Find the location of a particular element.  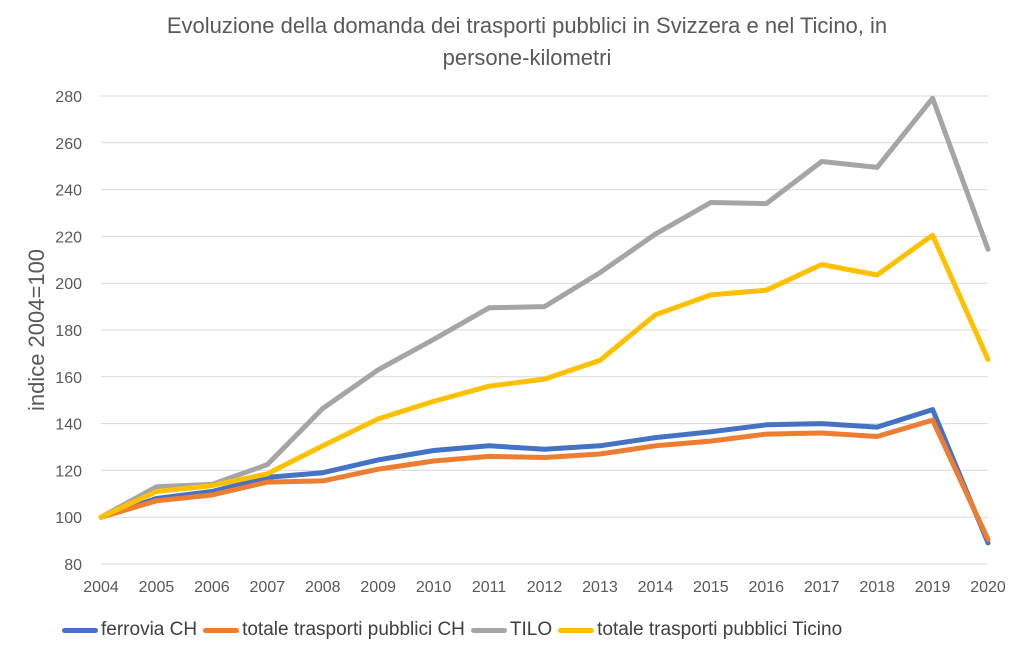

legend-item-2: totale trasporti pubblici CH is located at coordinates (334, 630).